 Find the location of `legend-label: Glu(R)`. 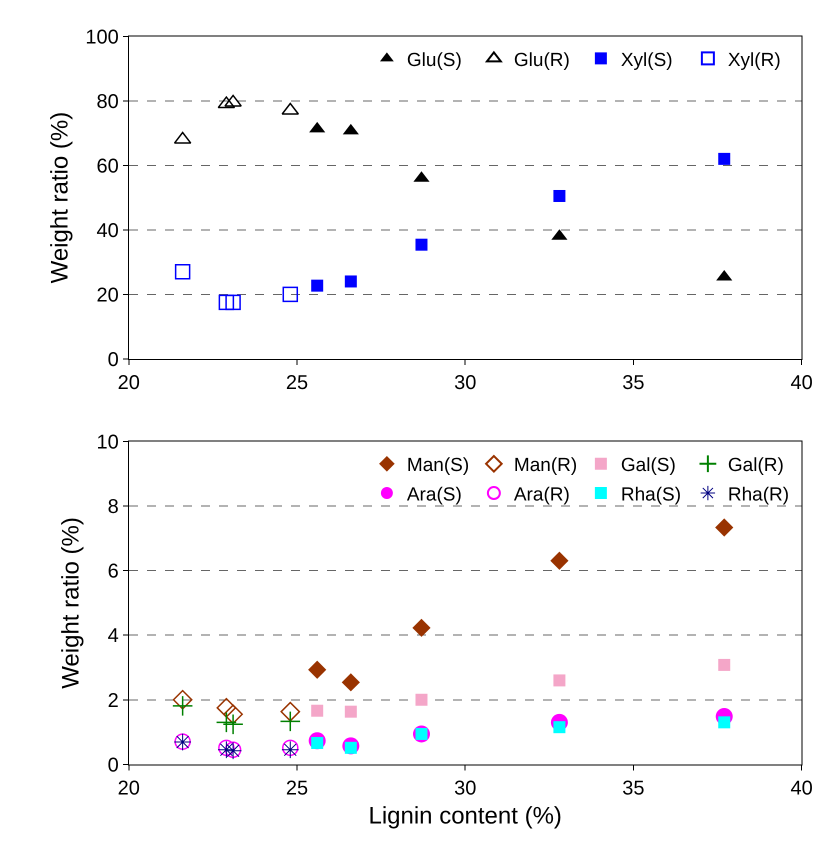

legend-label: Glu(R) is located at coordinates (542, 60).